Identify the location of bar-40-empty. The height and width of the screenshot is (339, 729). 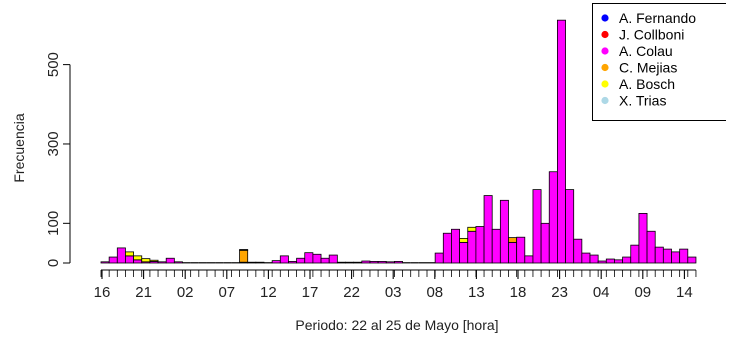
(431, 263).